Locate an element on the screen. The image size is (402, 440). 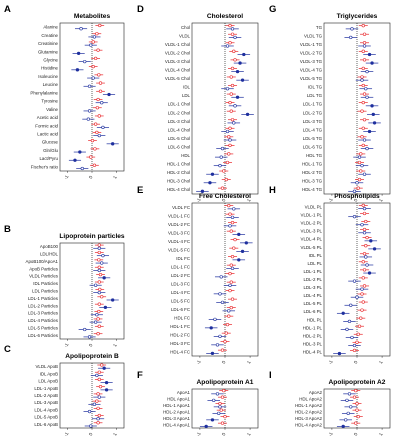
row-label-chol: Chol is located at coordinates (185, 27).